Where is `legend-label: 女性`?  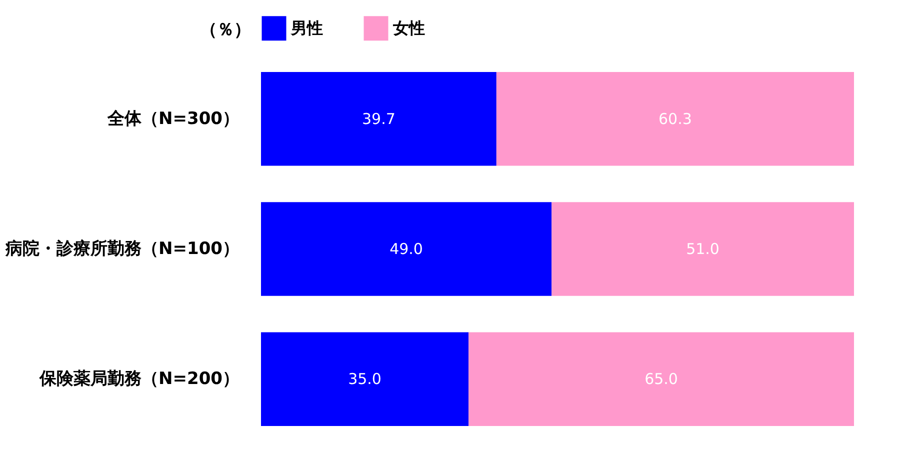
legend-label: 女性 is located at coordinates (408, 28).